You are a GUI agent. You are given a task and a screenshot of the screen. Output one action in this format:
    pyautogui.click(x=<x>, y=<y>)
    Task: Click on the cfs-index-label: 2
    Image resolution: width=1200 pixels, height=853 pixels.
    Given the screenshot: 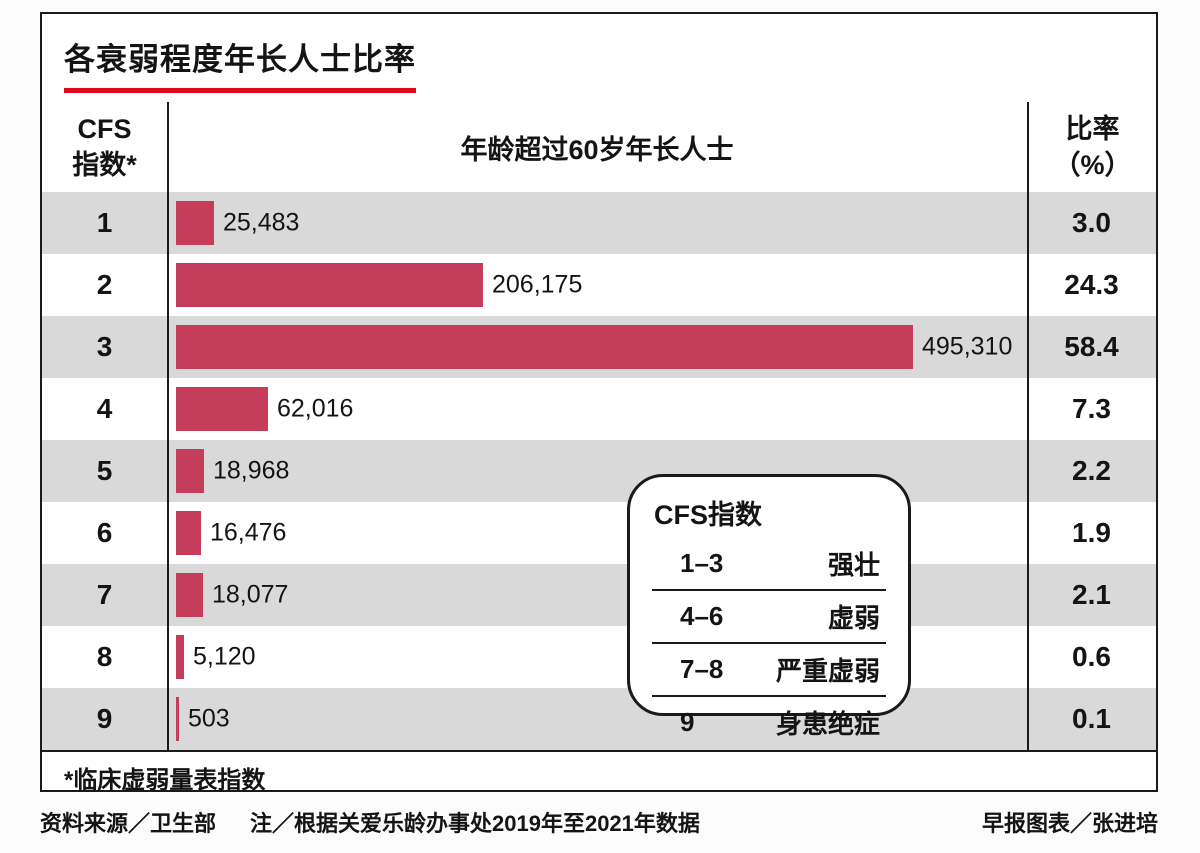 What is the action you would take?
    pyautogui.click(x=104, y=284)
    